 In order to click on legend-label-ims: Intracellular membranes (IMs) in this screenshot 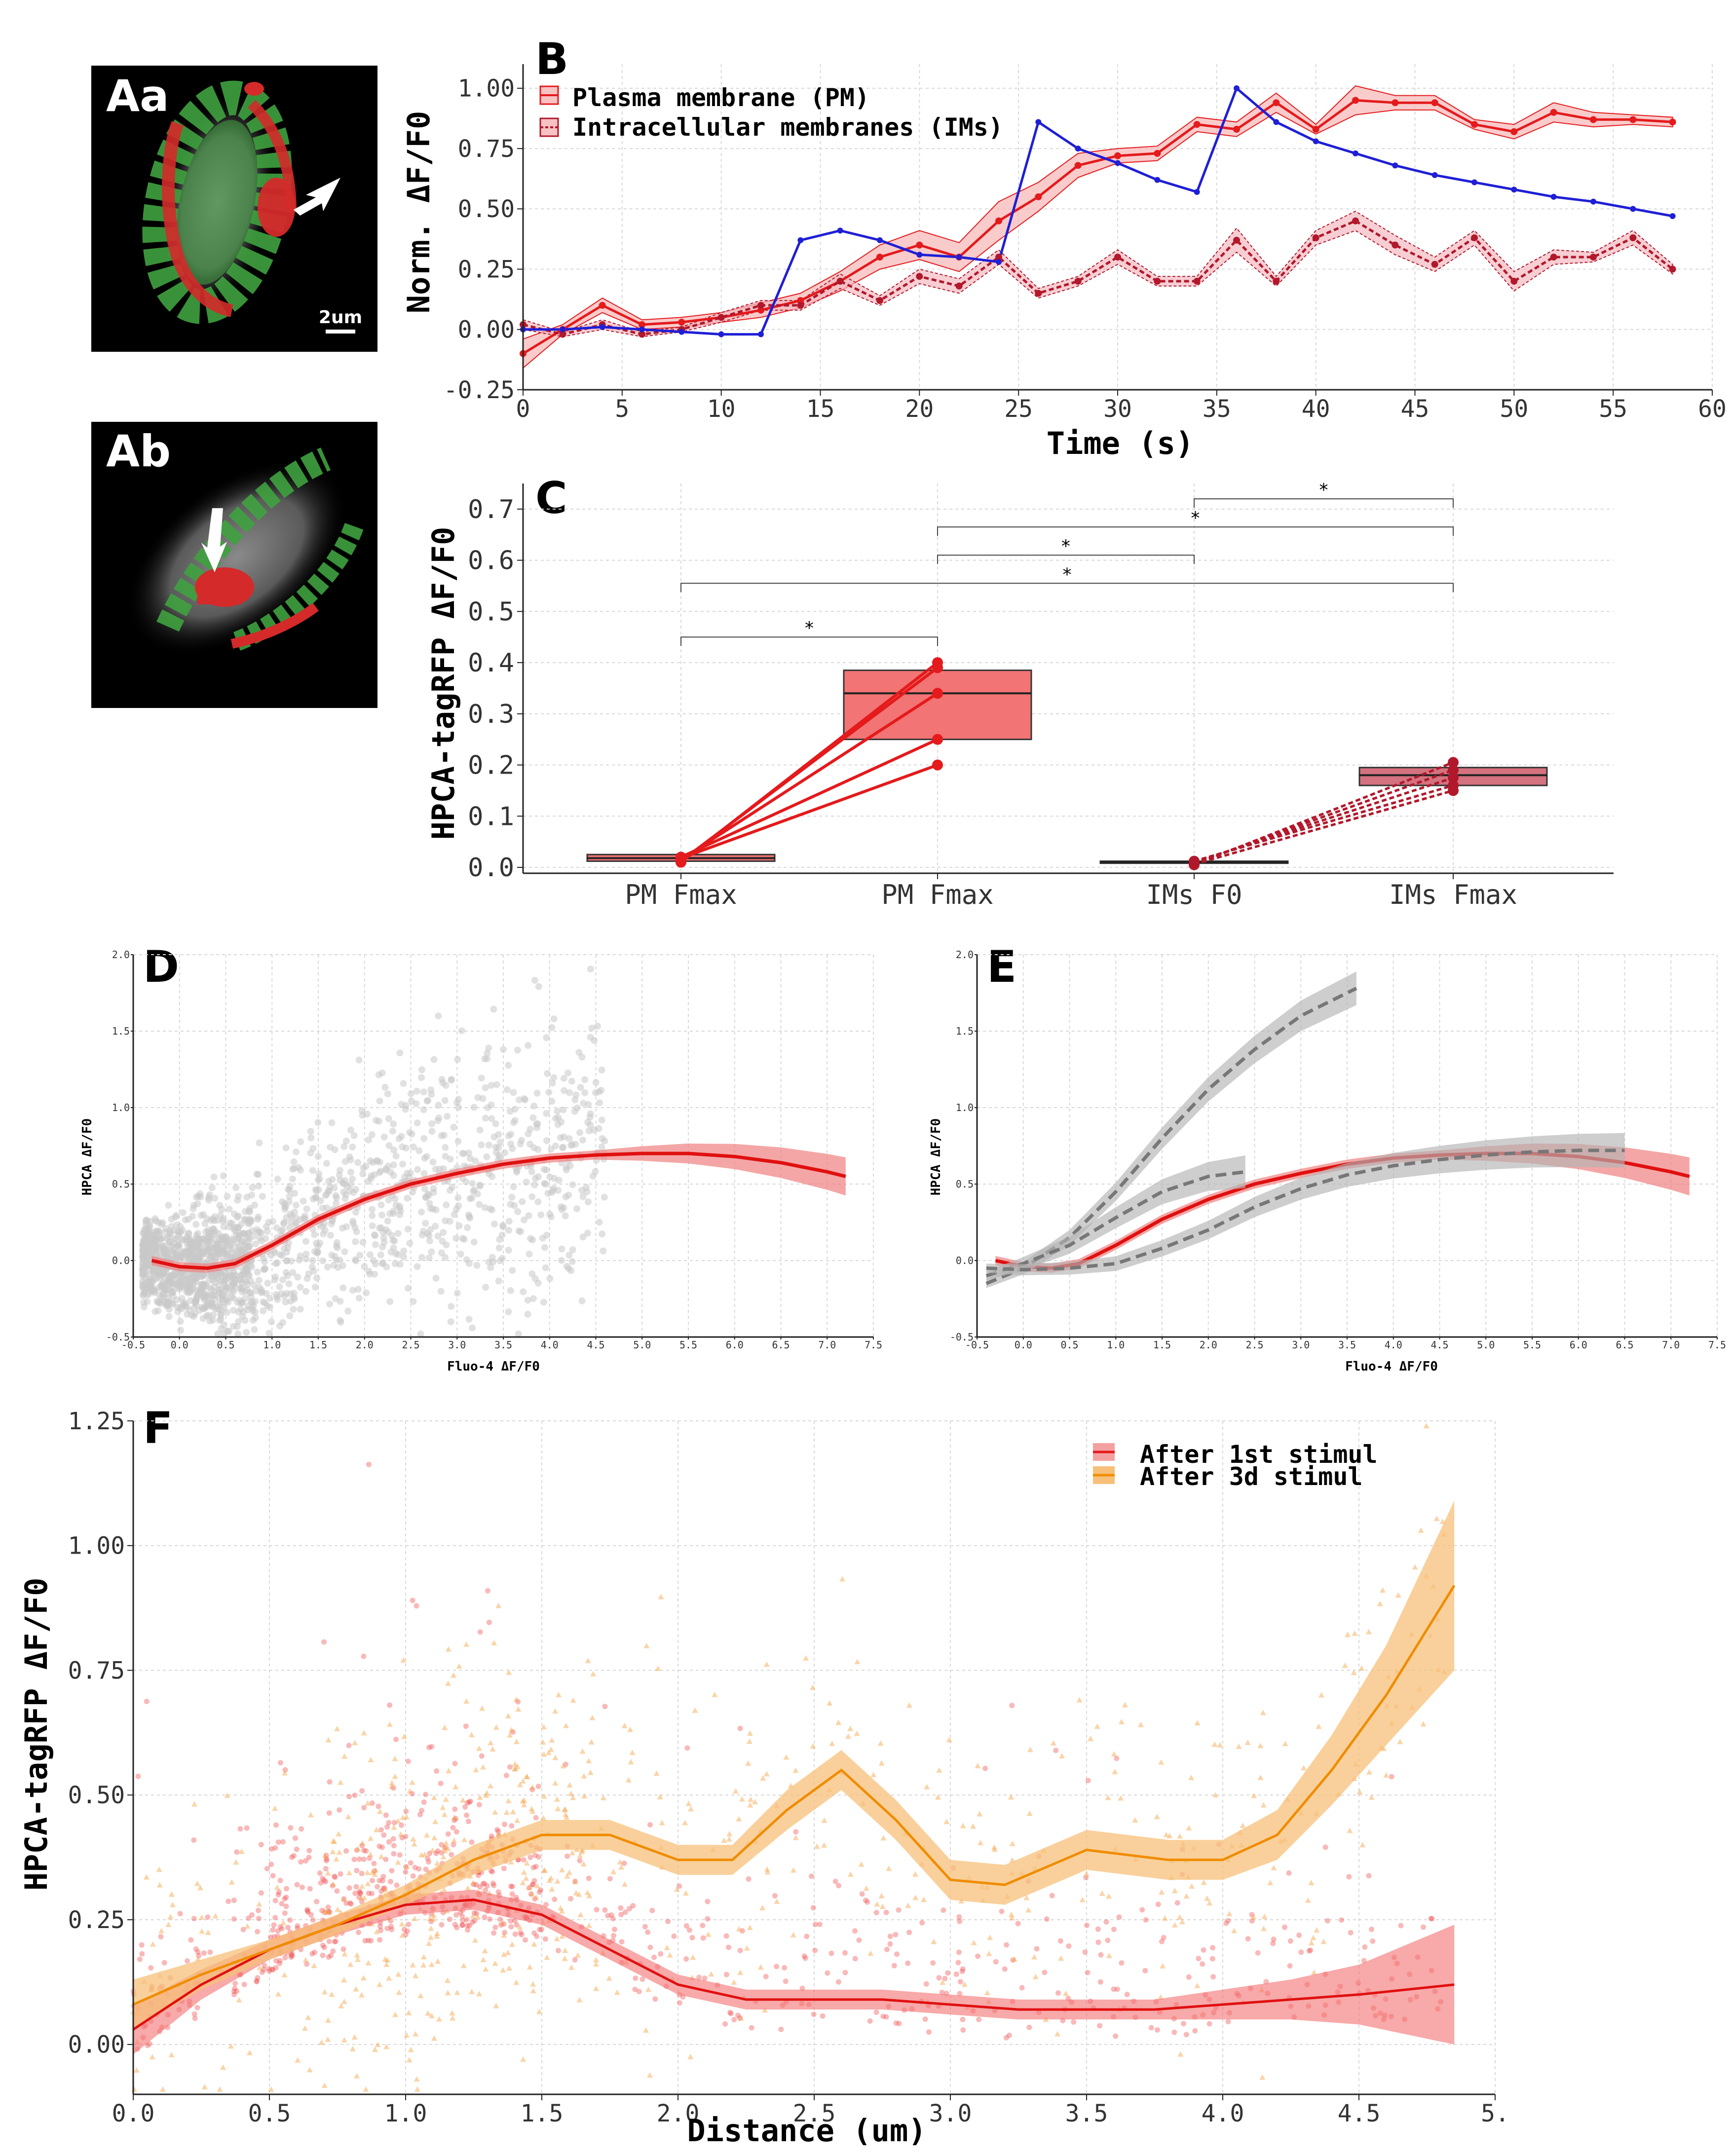, I will do `click(787, 127)`.